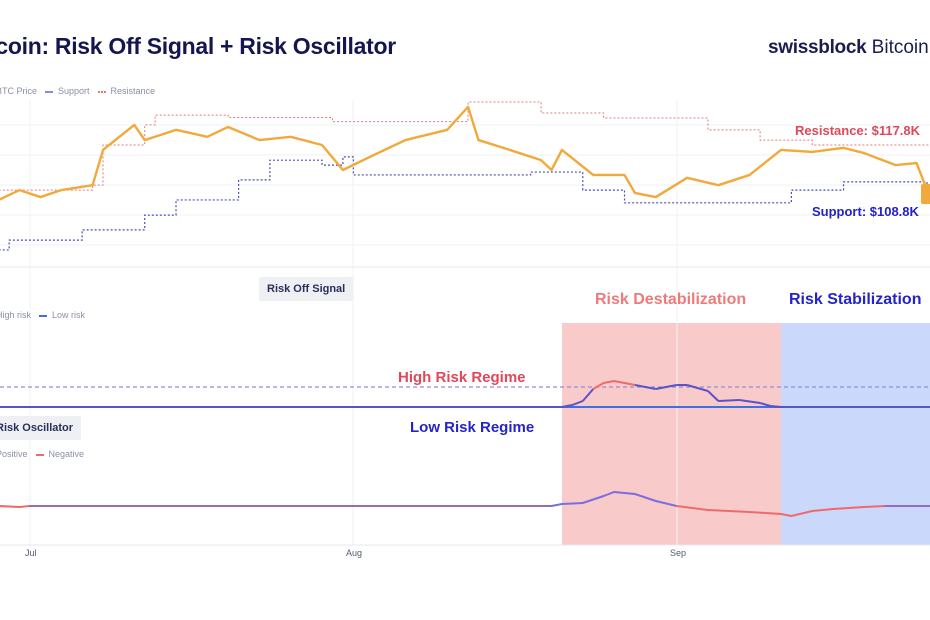 Image resolution: width=930 pixels, height=620 pixels. Describe the element at coordinates (198, 46) in the screenshot. I see `page-title: tcoin: Risk Off Signal + Risk Oscillator` at that location.